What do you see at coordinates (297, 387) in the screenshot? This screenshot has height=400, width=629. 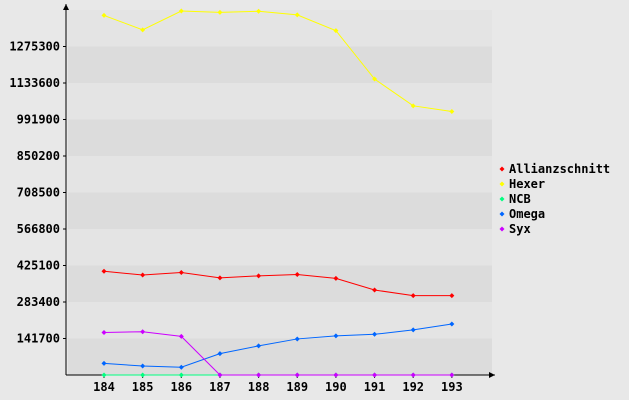 I see `x-tick-label: 189` at bounding box center [297, 387].